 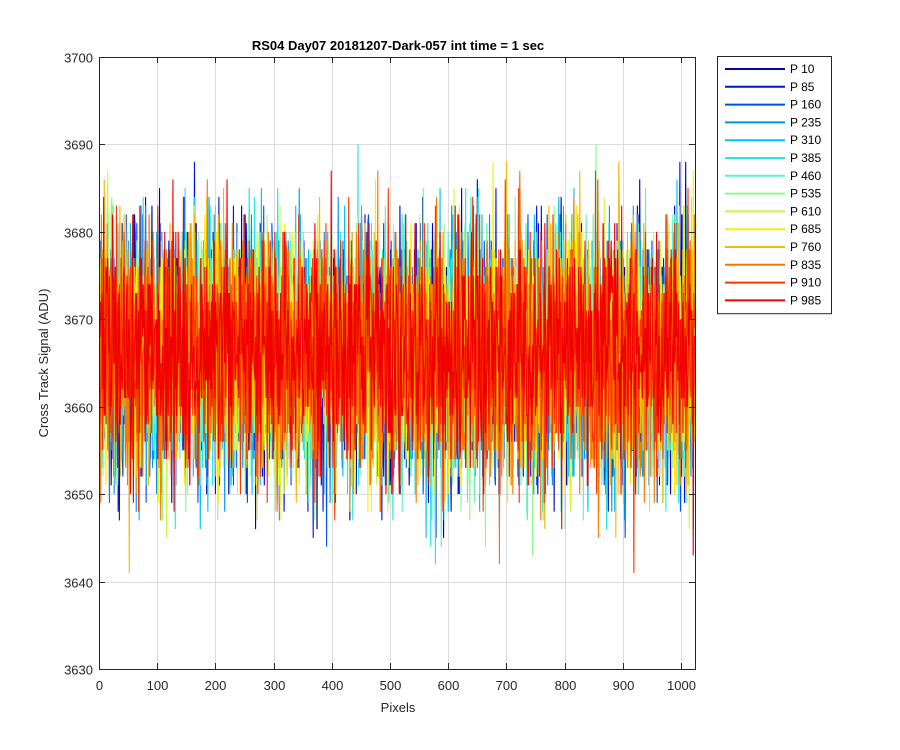 I want to click on legend-entry-label: P 685, so click(x=805, y=229).